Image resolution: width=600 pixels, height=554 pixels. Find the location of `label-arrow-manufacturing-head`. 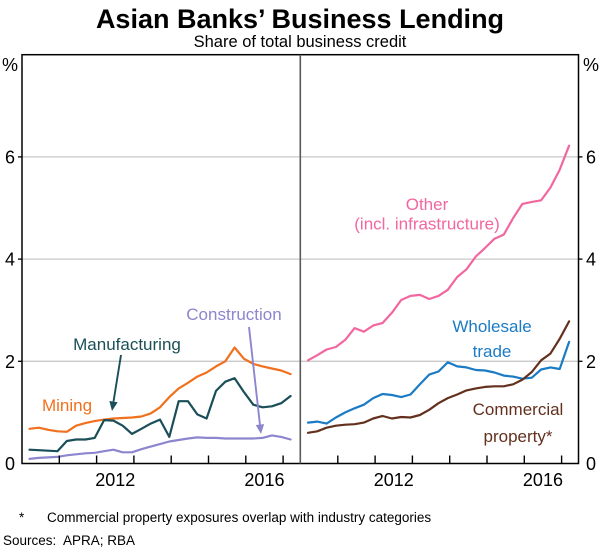

label-arrow-manufacturing-head is located at coordinates (113, 405).